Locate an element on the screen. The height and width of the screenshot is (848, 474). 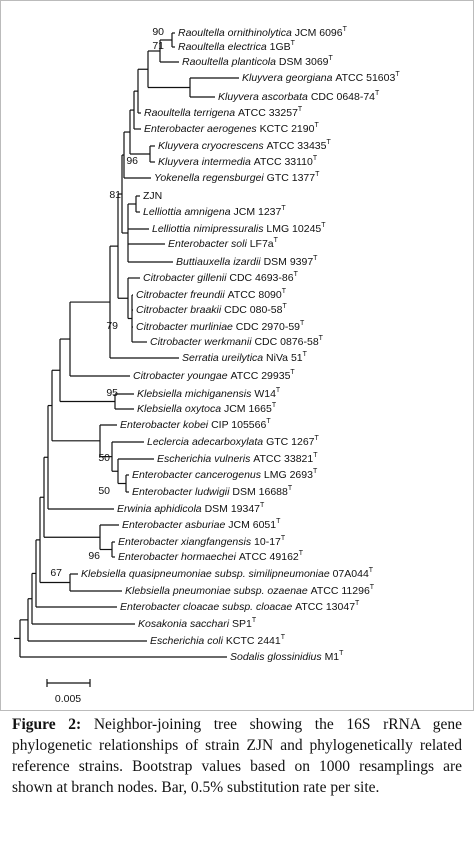
bootstrap-value: 71 is located at coordinates (158, 46).